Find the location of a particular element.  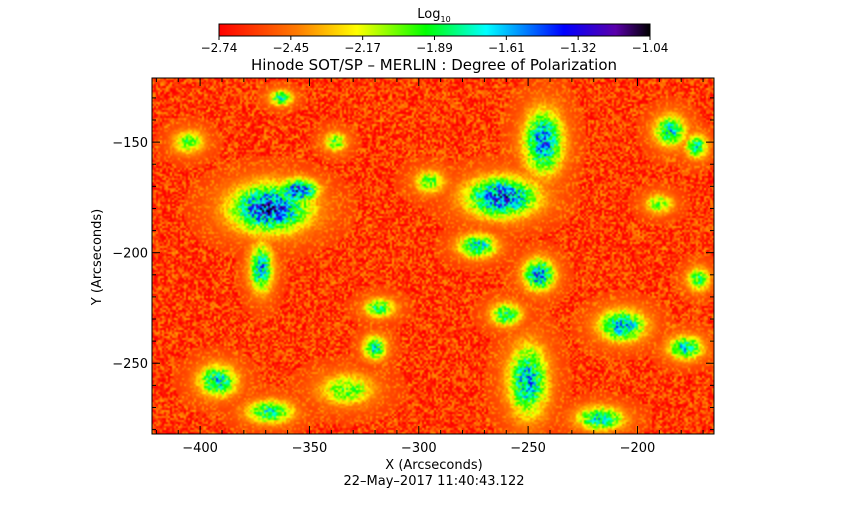

colorbar-tick-label: −1.89 is located at coordinates (434, 48).